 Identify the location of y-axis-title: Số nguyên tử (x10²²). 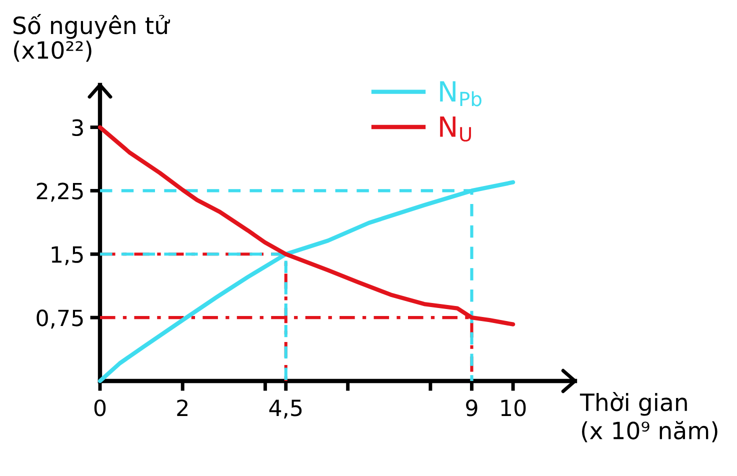
(92, 38).